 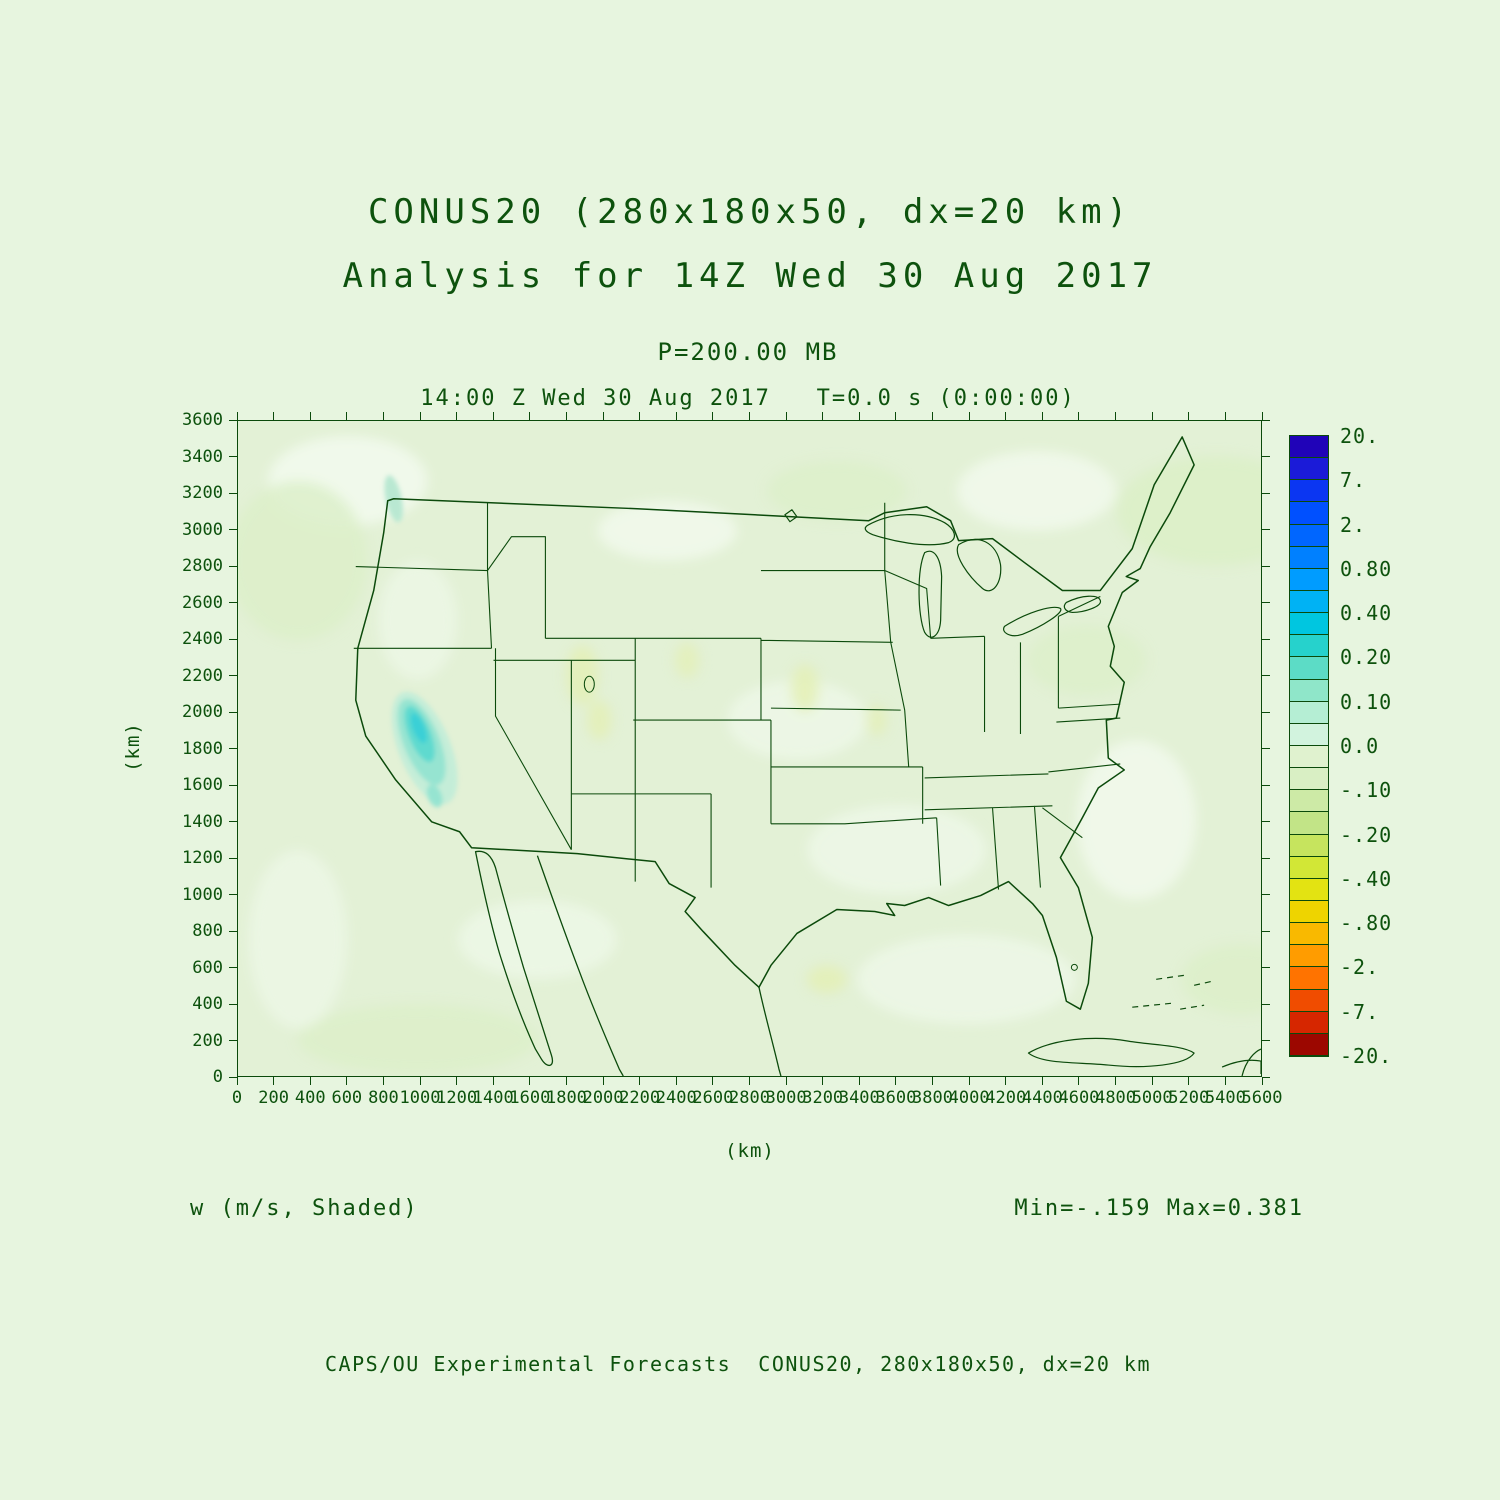 I want to click on y-axis-tick-label: 0, so click(x=217, y=1077).